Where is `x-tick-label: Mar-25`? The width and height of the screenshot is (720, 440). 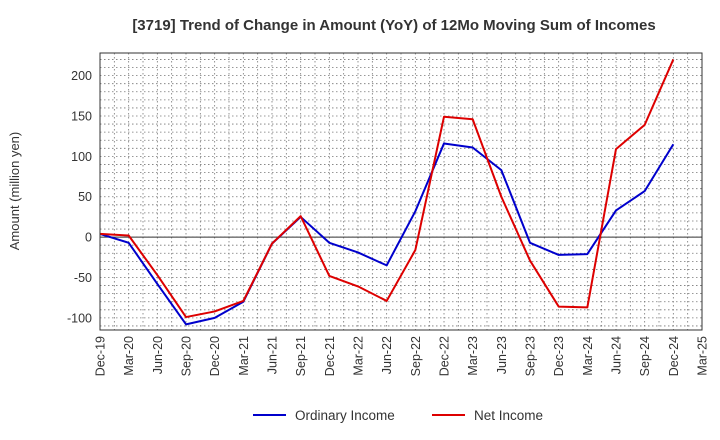 x-tick-label: Mar-25 is located at coordinates (703, 356).